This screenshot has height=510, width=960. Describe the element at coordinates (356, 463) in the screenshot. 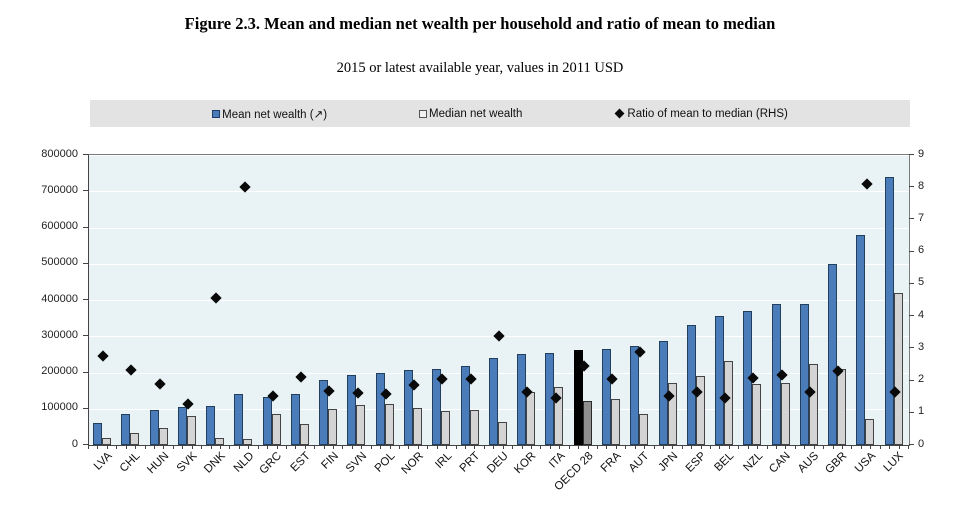

I see `x-axis-label: SVN` at that location.